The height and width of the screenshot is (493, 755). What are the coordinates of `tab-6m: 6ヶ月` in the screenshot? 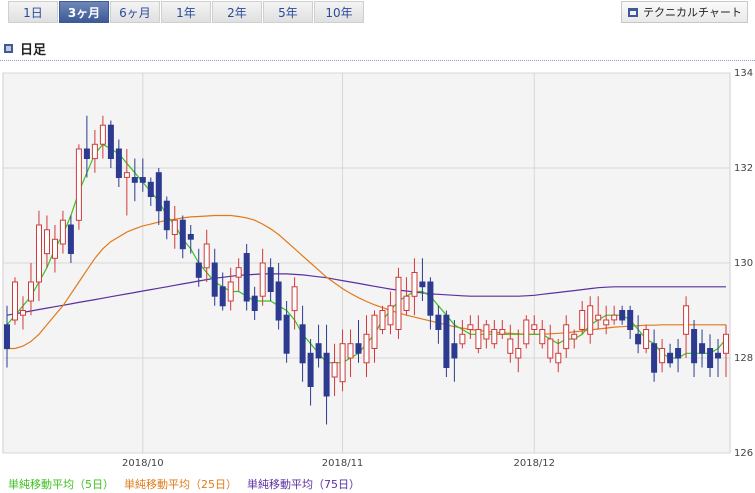 It's located at (135, 12).